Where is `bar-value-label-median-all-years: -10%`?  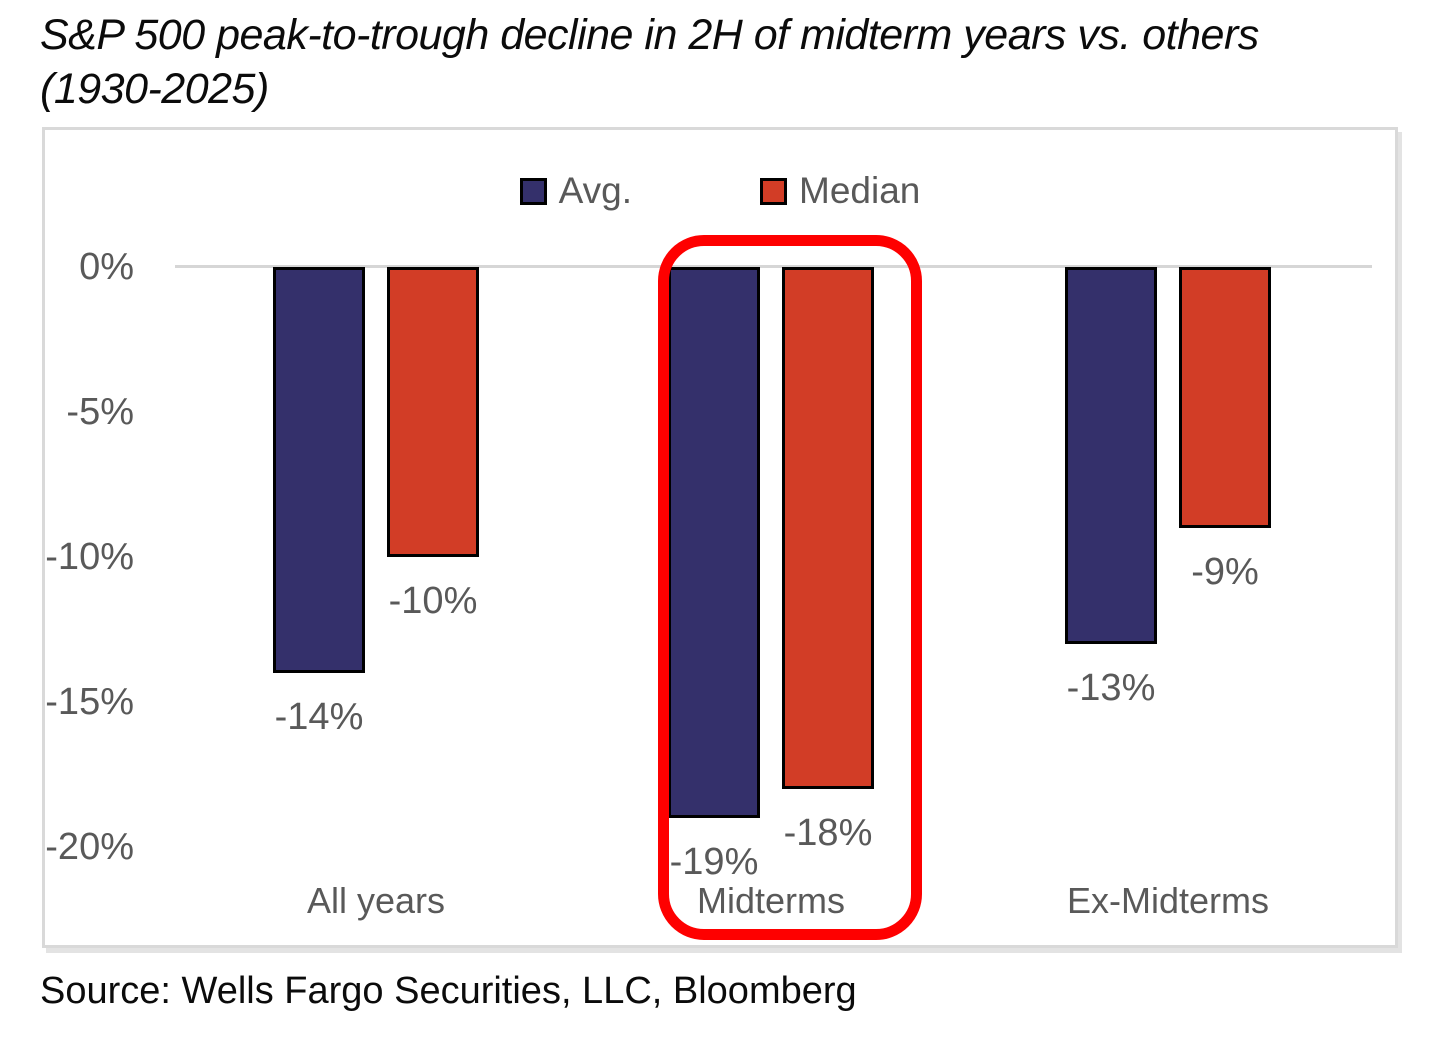
bar-value-label-median-all-years: -10% is located at coordinates (433, 601).